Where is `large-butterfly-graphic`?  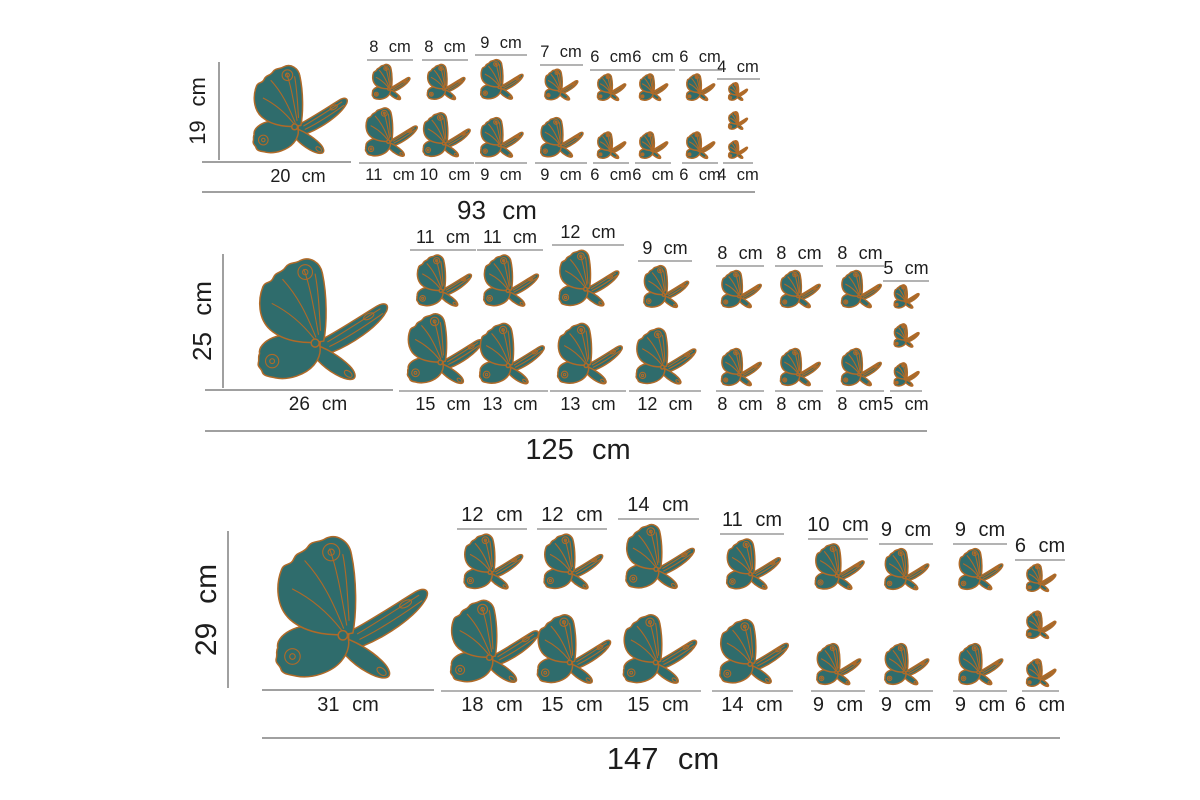
large-butterfly-graphic is located at coordinates (351, 607).